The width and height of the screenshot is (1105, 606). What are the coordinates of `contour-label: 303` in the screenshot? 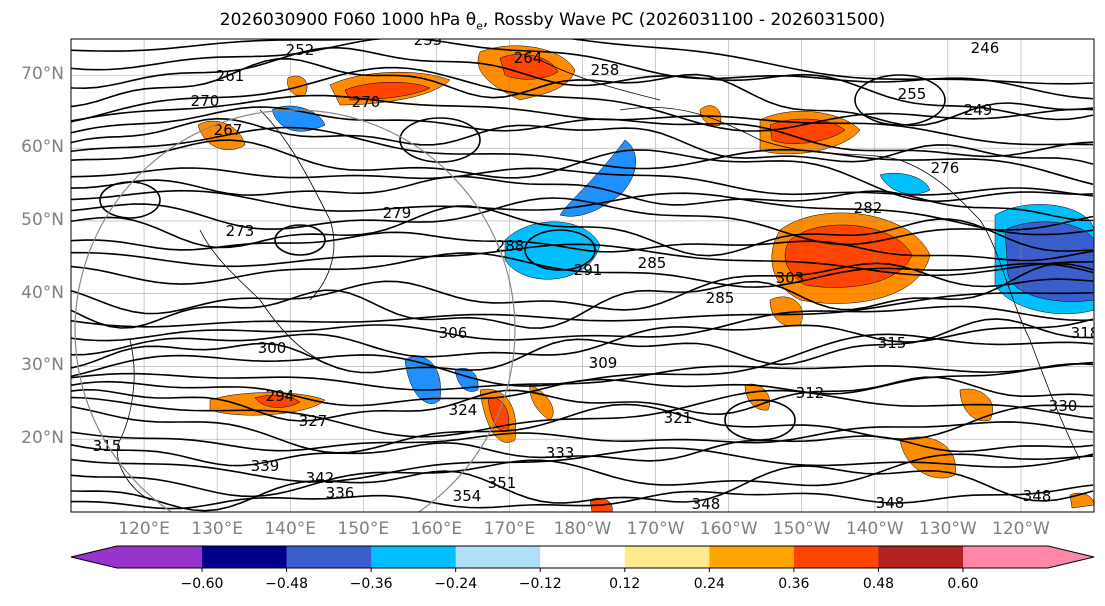 It's located at (790, 278).